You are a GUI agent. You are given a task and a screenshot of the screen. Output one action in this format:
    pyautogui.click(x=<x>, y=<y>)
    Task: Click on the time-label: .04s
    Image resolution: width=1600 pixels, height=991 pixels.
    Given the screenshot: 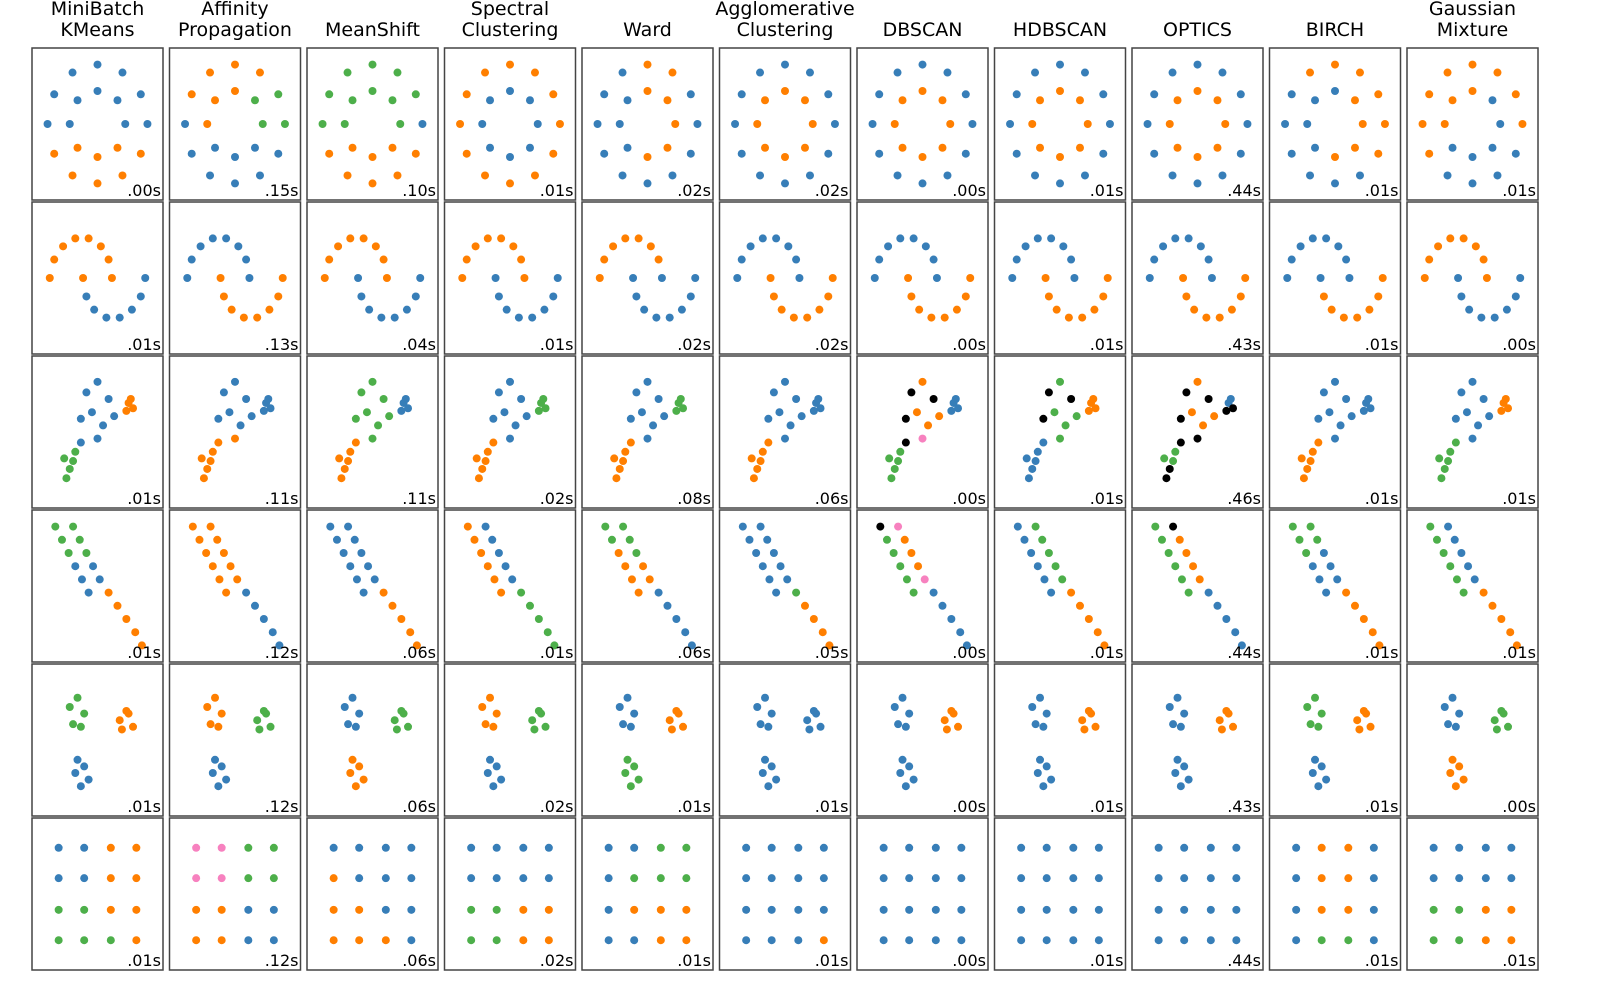 What is the action you would take?
    pyautogui.click(x=419, y=344)
    